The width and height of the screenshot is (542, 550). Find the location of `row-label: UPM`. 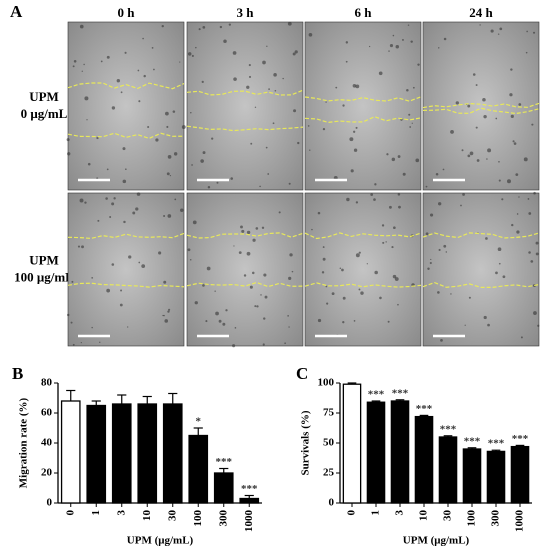

row-label: UPM is located at coordinates (44, 96).